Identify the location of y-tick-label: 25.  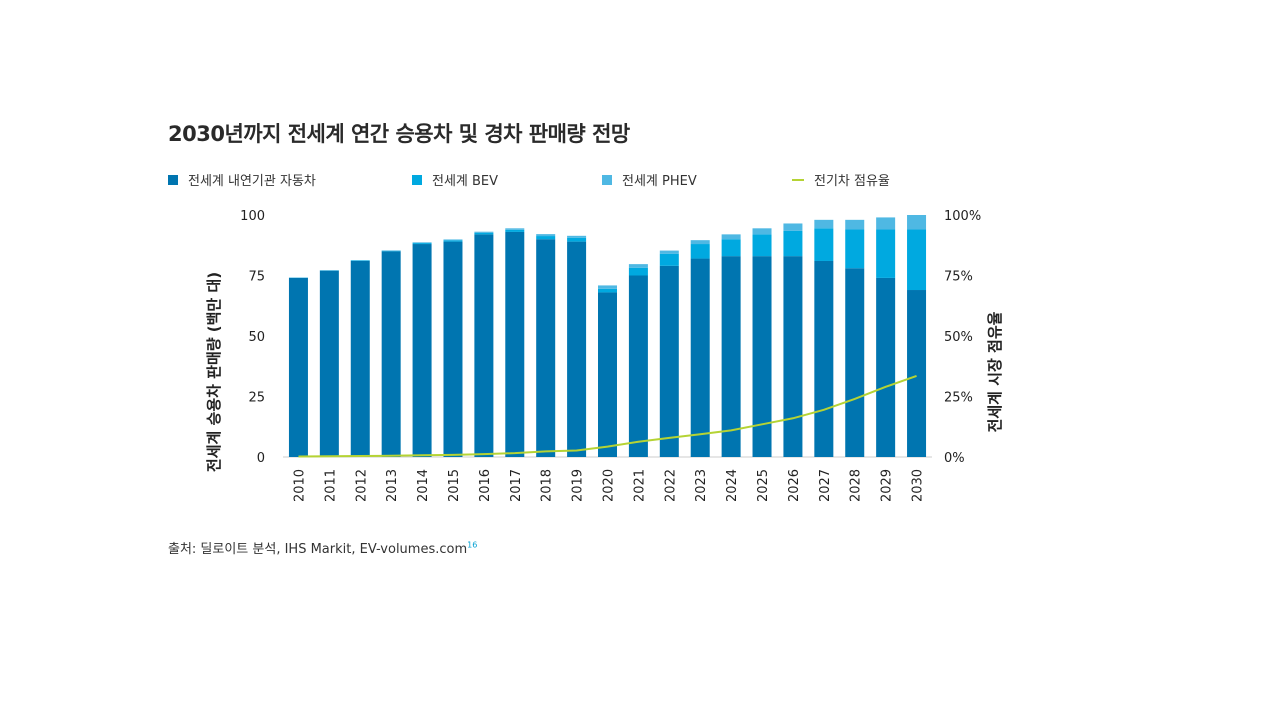
(256, 398).